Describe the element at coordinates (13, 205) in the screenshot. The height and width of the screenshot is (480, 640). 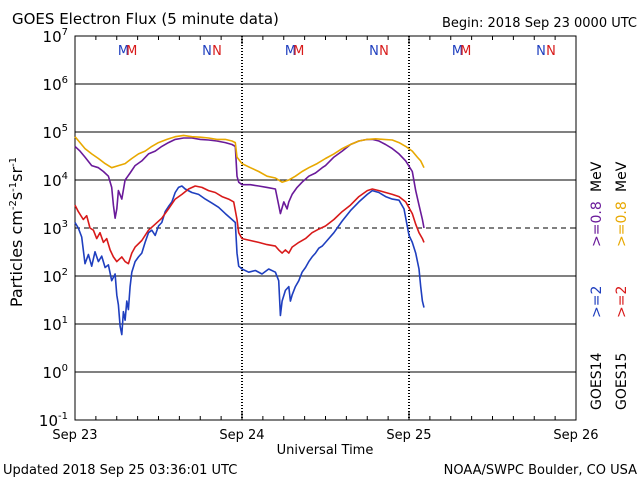
I see `ylabel-sup1: -2` at that location.